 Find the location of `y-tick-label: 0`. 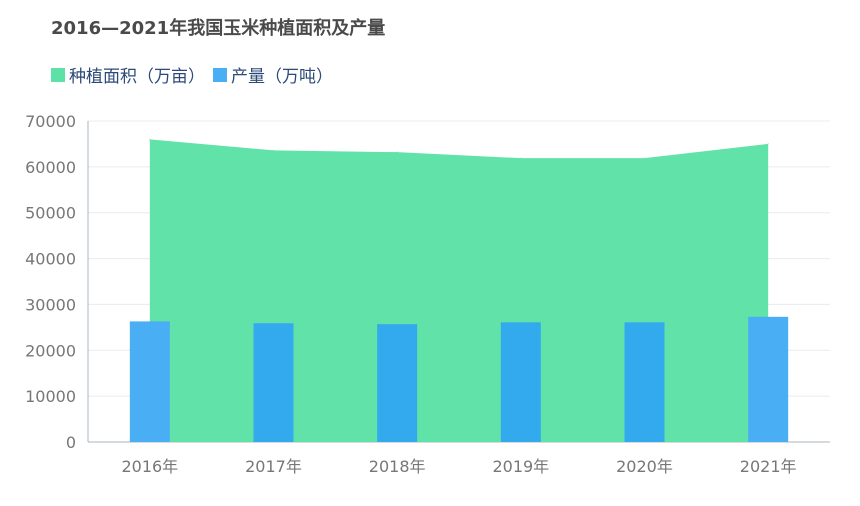

y-tick-label: 0 is located at coordinates (71, 442).